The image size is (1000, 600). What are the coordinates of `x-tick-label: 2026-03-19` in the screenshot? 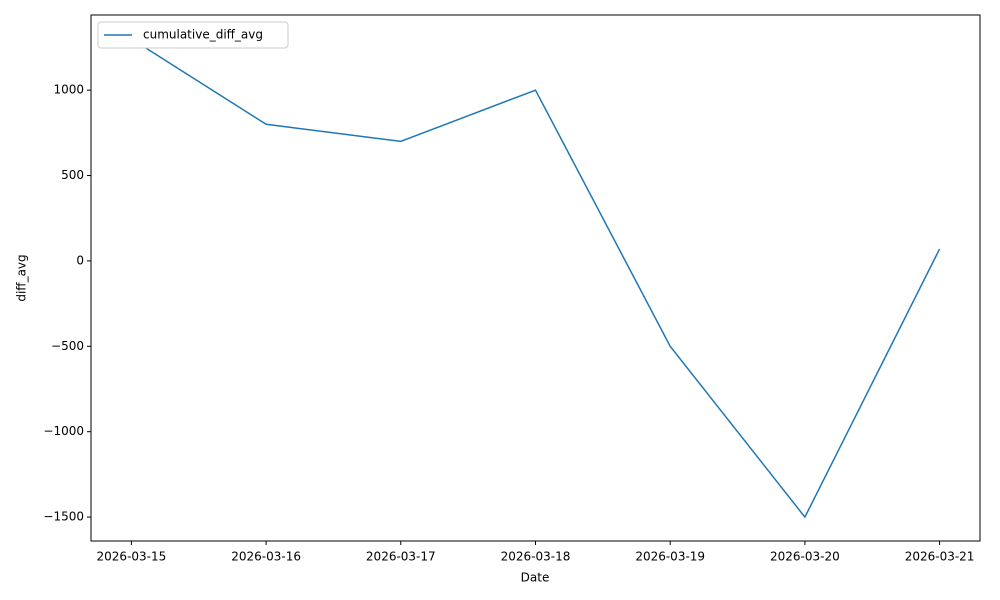 It's located at (670, 557).